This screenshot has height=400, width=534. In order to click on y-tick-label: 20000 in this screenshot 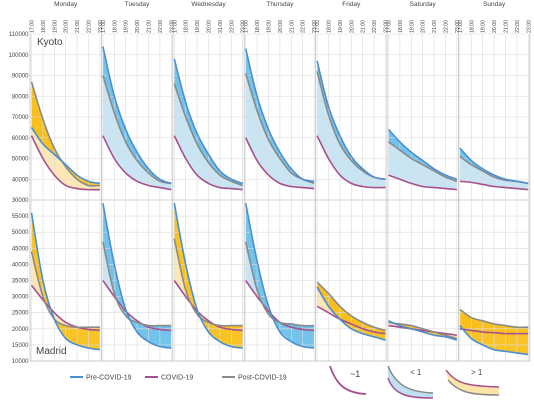, I will do `click(20, 330)`.